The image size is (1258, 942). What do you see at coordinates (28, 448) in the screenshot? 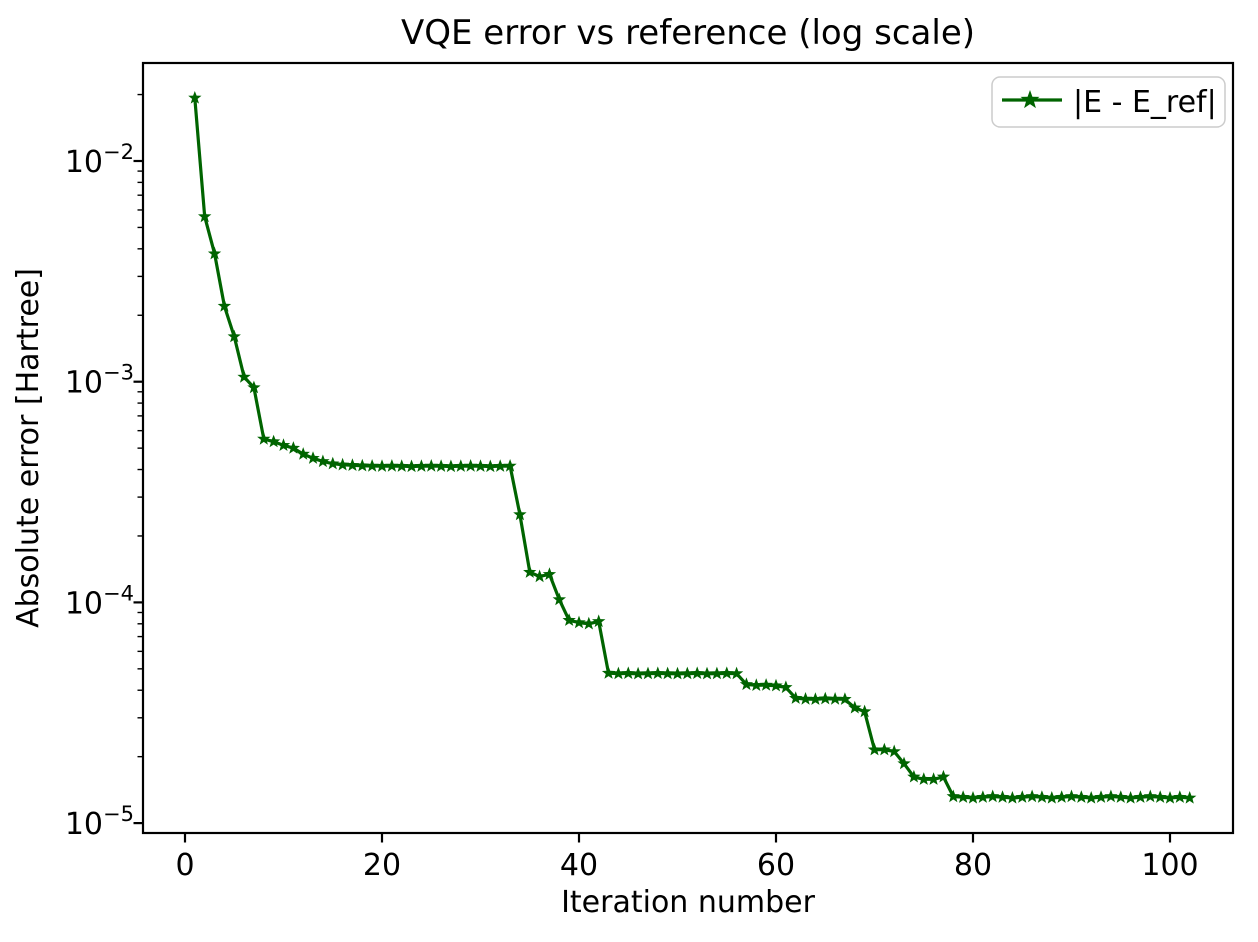
I see `y-axis-label: Absolute error [Hartree]` at bounding box center [28, 448].